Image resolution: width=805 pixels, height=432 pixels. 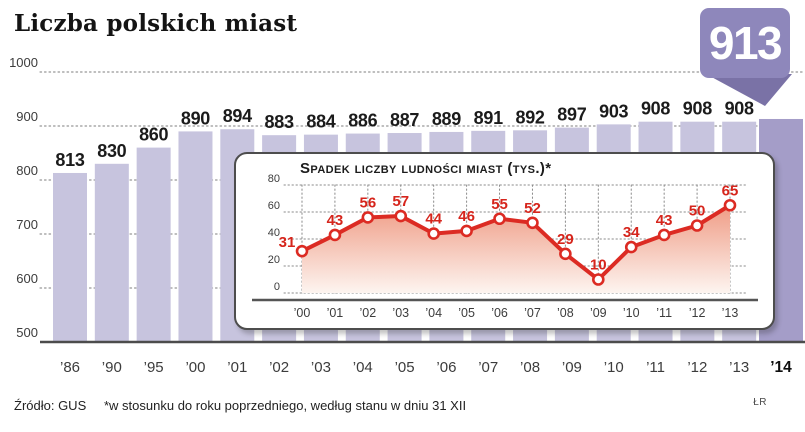 What do you see at coordinates (433, 313) in the screenshot?
I see `inset-x-tick: ’04` at bounding box center [433, 313].